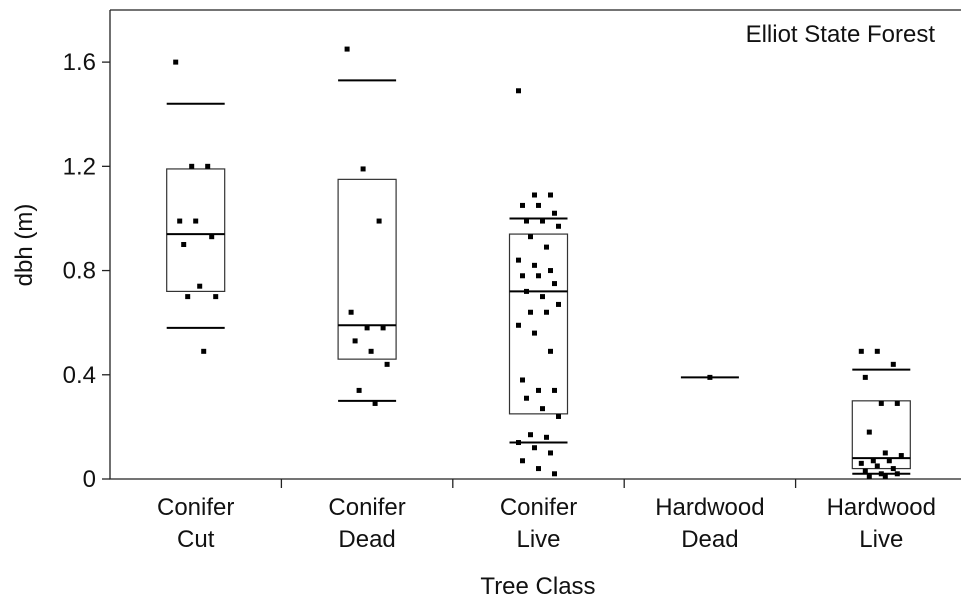 This screenshot has height=600, width=962. What do you see at coordinates (79, 62) in the screenshot?
I see `y-tick-label: 1.6` at bounding box center [79, 62].